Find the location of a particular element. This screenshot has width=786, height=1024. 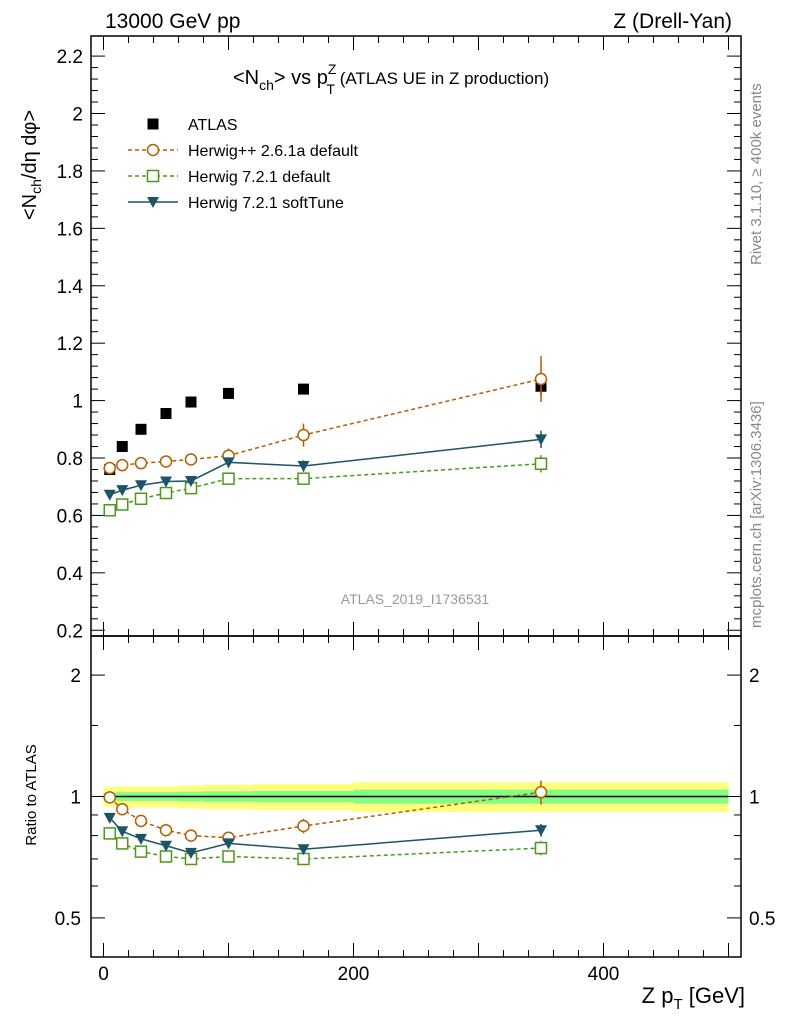

main-y-axis-title: <Nch/dη dφ> is located at coordinates (31, 165).